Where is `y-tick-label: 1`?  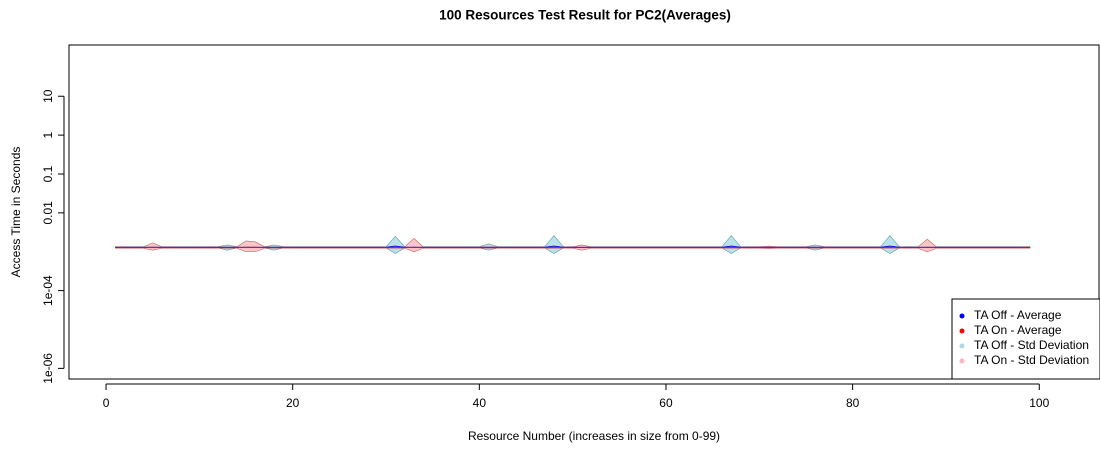
y-tick-label: 1 is located at coordinates (48, 134).